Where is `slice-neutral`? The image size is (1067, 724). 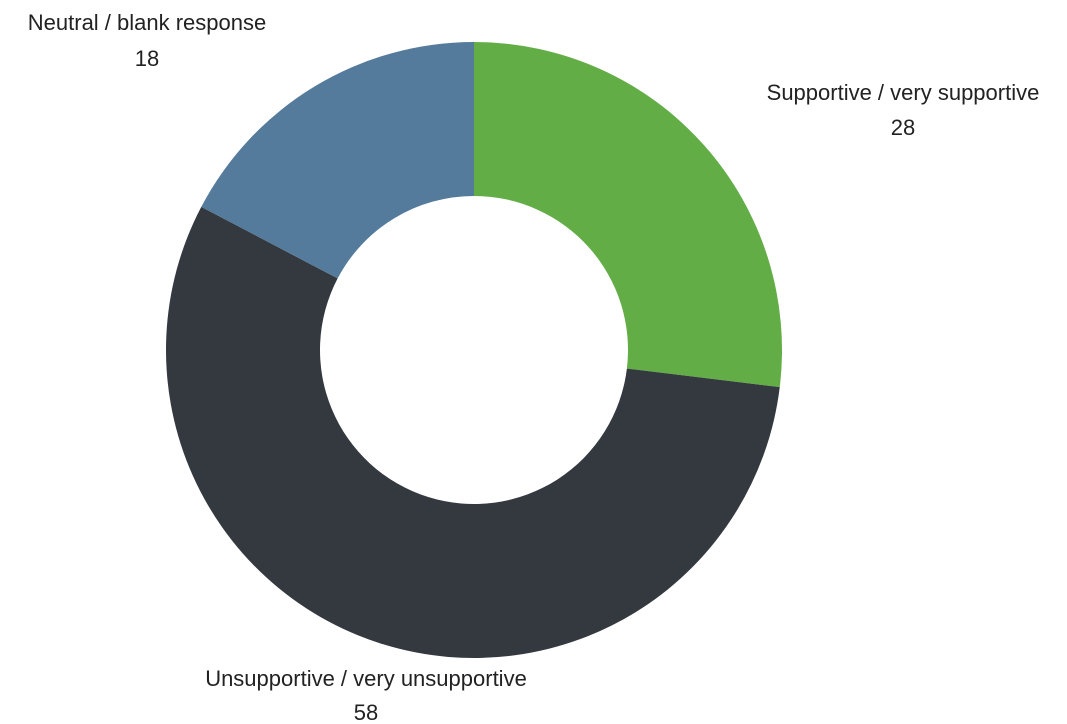
slice-neutral is located at coordinates (337, 160).